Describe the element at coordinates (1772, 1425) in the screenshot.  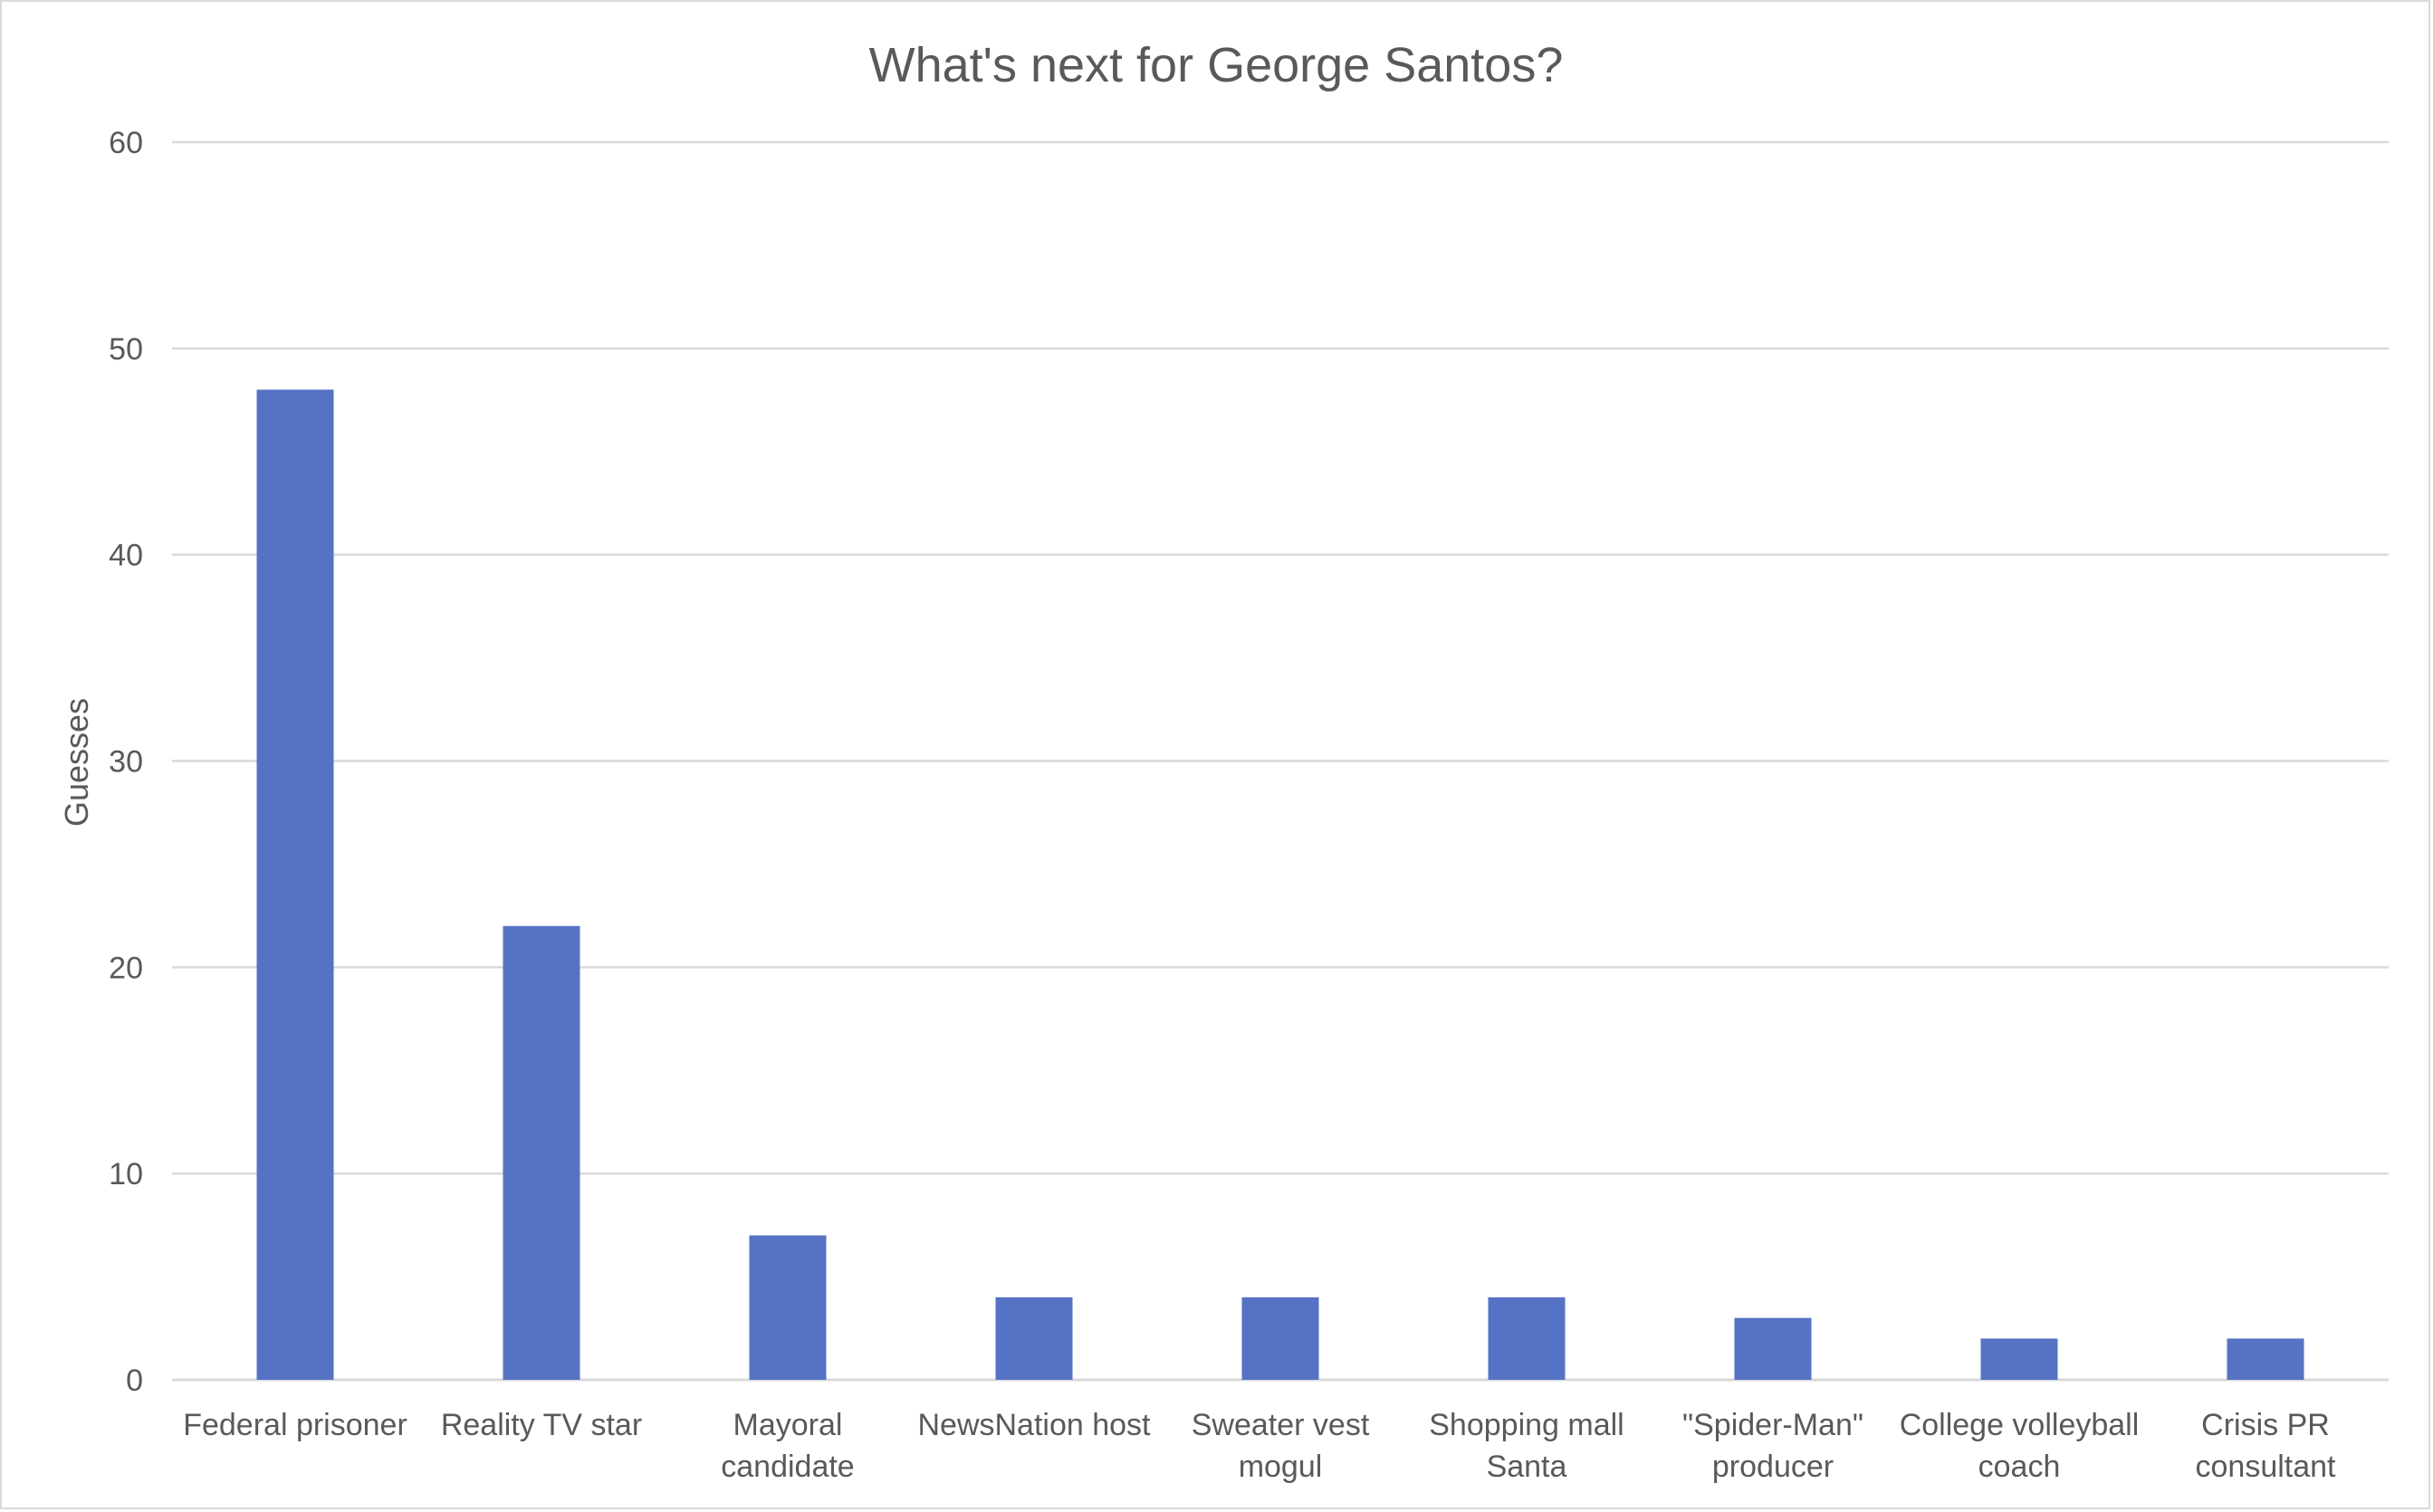
I see `x-category-label-line: "Spider-Man"` at that location.